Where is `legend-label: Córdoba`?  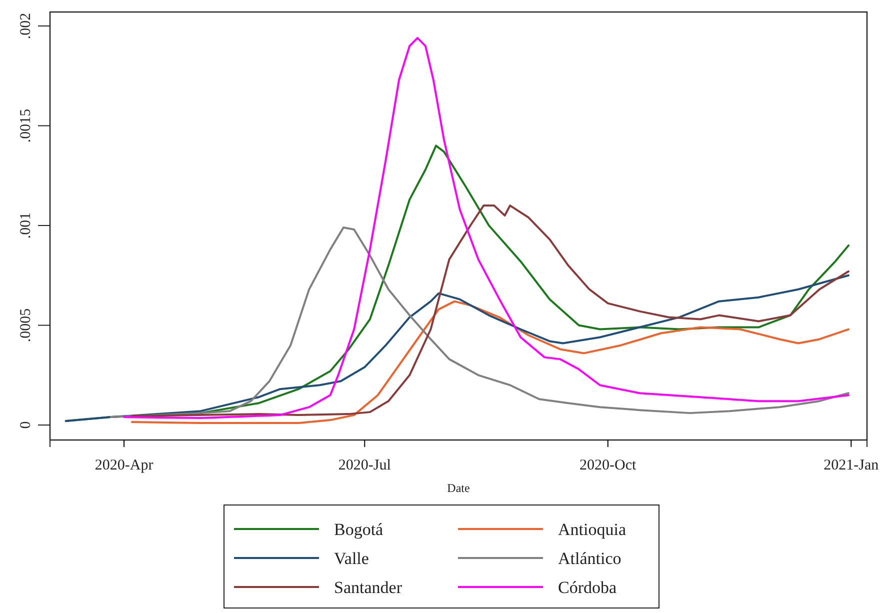 legend-label: Córdoba is located at coordinates (587, 587).